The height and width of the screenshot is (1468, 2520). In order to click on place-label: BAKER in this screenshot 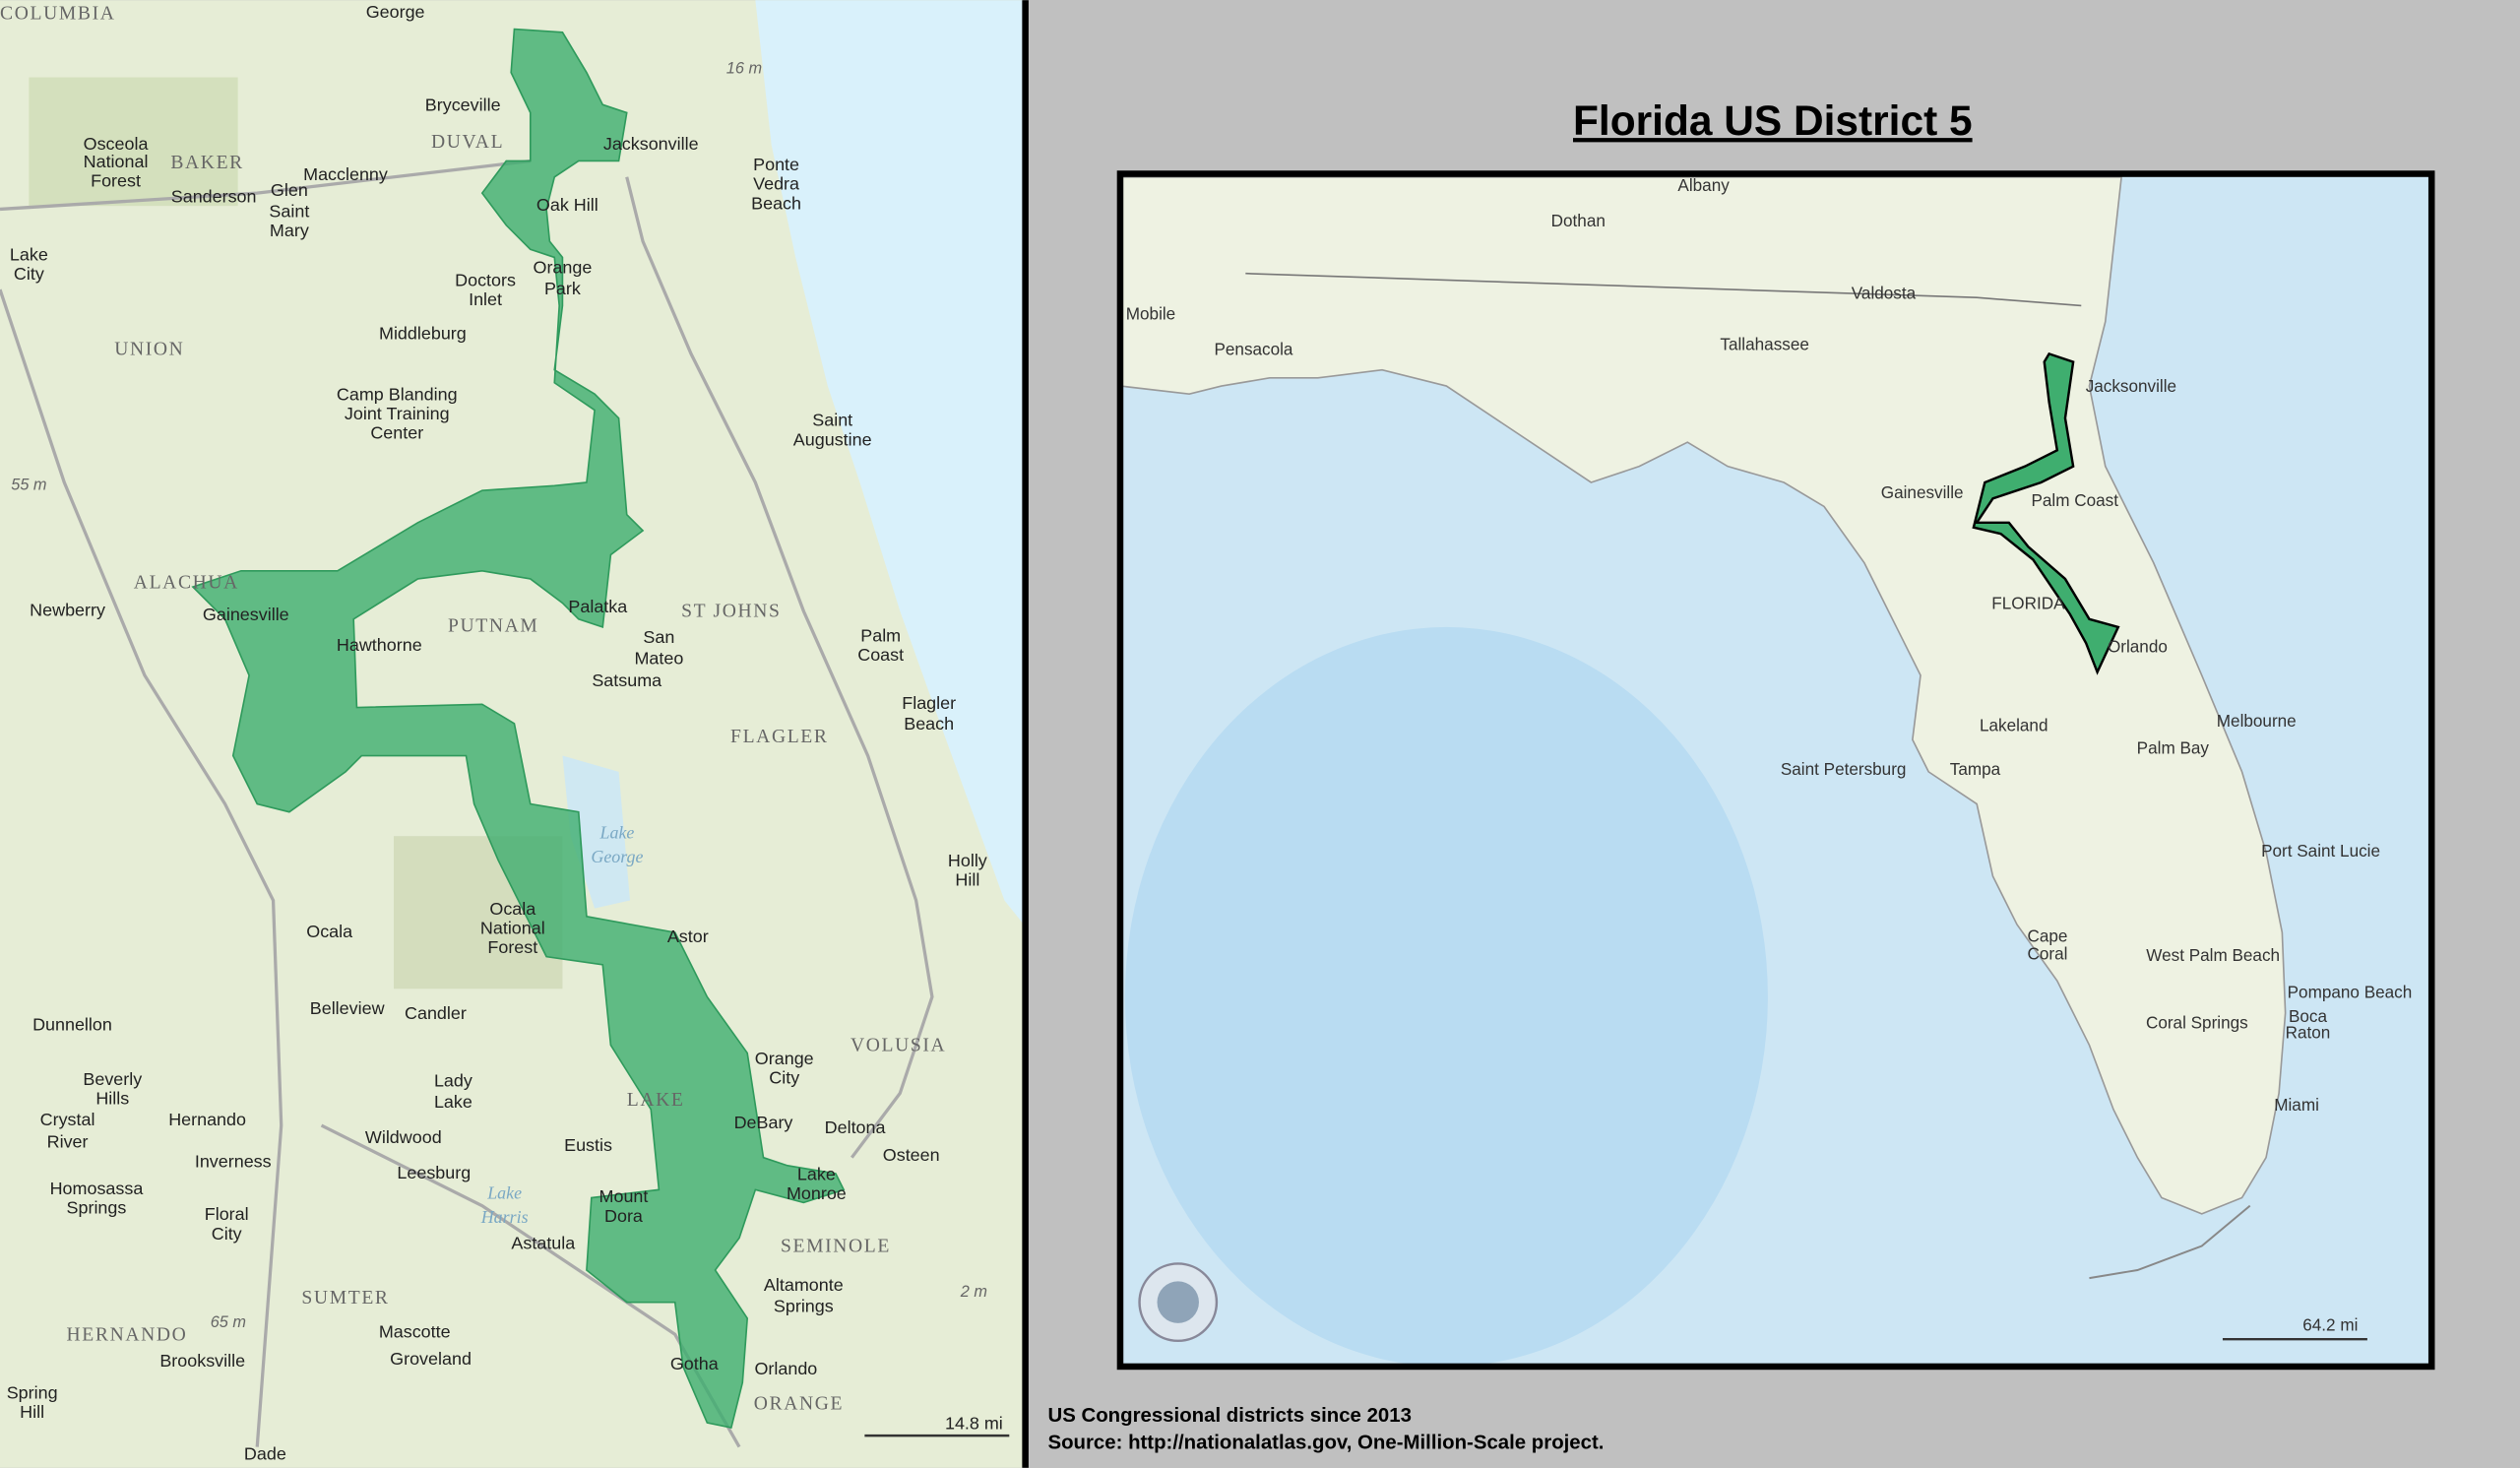, I will do `click(207, 163)`.